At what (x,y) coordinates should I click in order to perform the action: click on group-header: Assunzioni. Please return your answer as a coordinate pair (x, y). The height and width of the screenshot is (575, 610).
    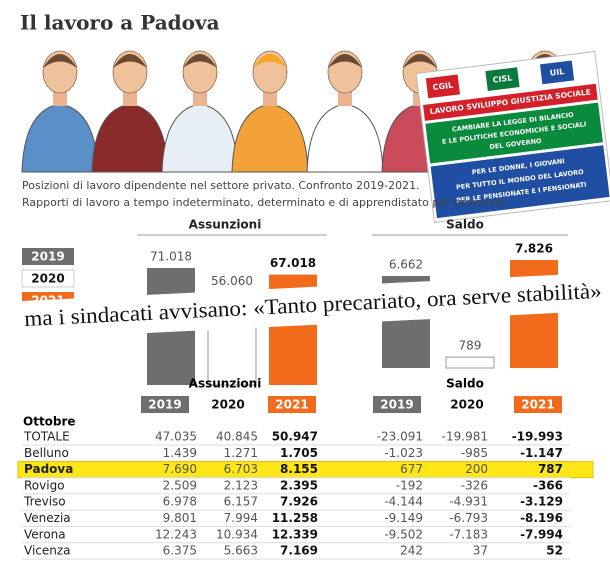
    Looking at the image, I should click on (225, 384).